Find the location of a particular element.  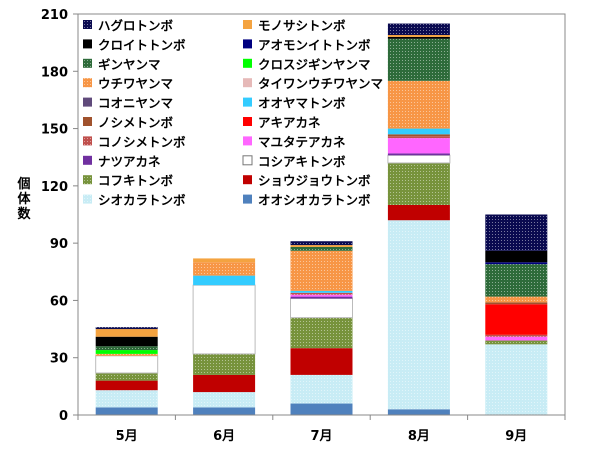

legend-label: オオヤマトンボ is located at coordinates (302, 103).